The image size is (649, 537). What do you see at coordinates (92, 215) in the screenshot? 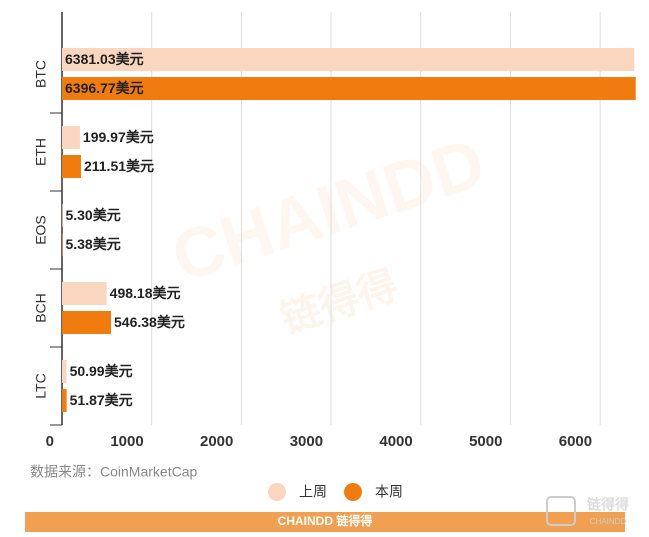
I see `value-label: 5.30美元` at bounding box center [92, 215].